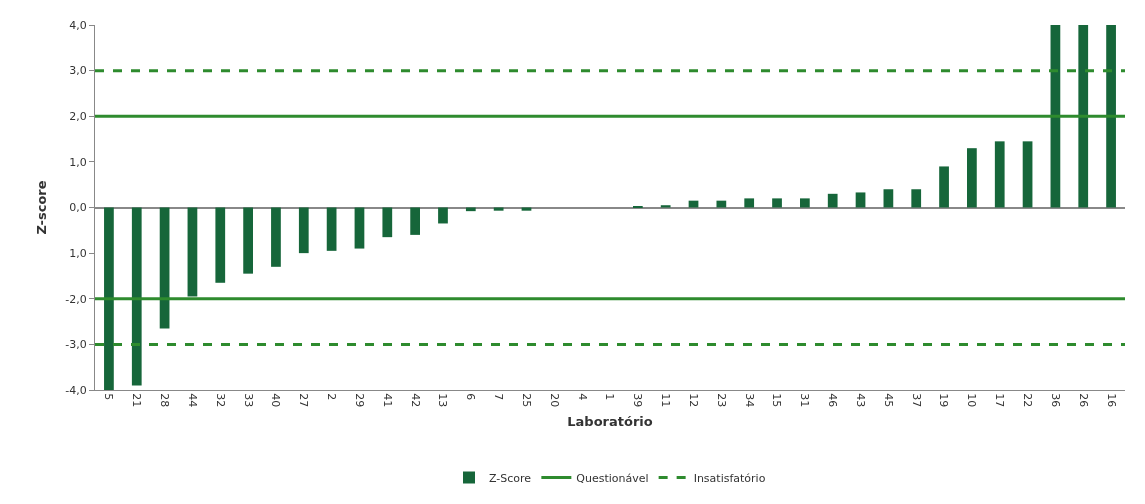 The height and width of the screenshot is (504, 1145). I want to click on y-tick-label: 3,0, so click(78, 71).